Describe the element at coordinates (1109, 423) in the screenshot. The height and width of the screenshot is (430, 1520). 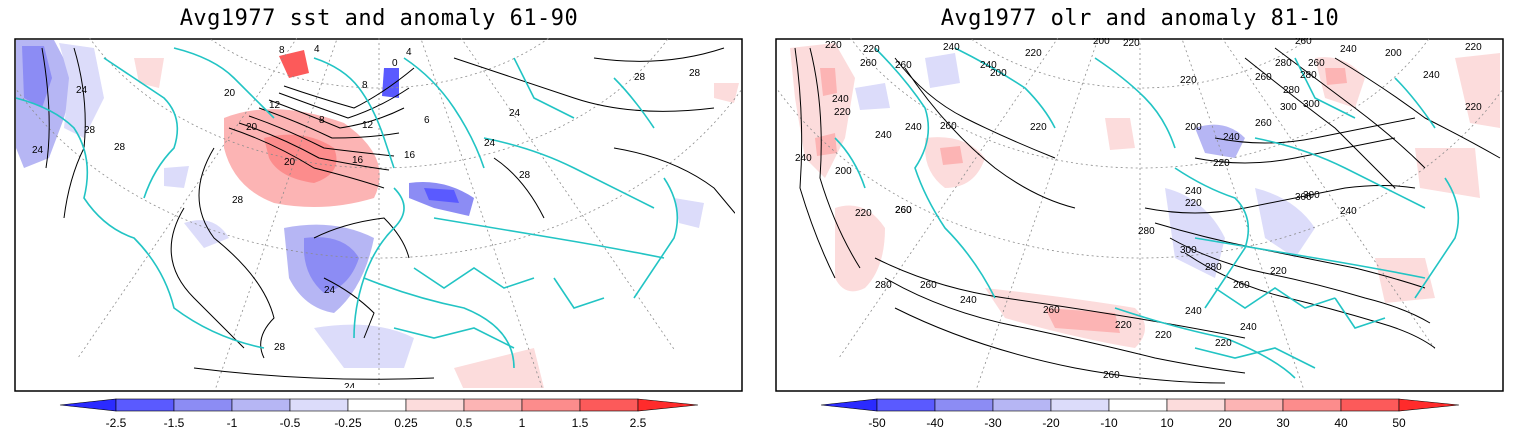
I see `colorbar-label: -10` at that location.